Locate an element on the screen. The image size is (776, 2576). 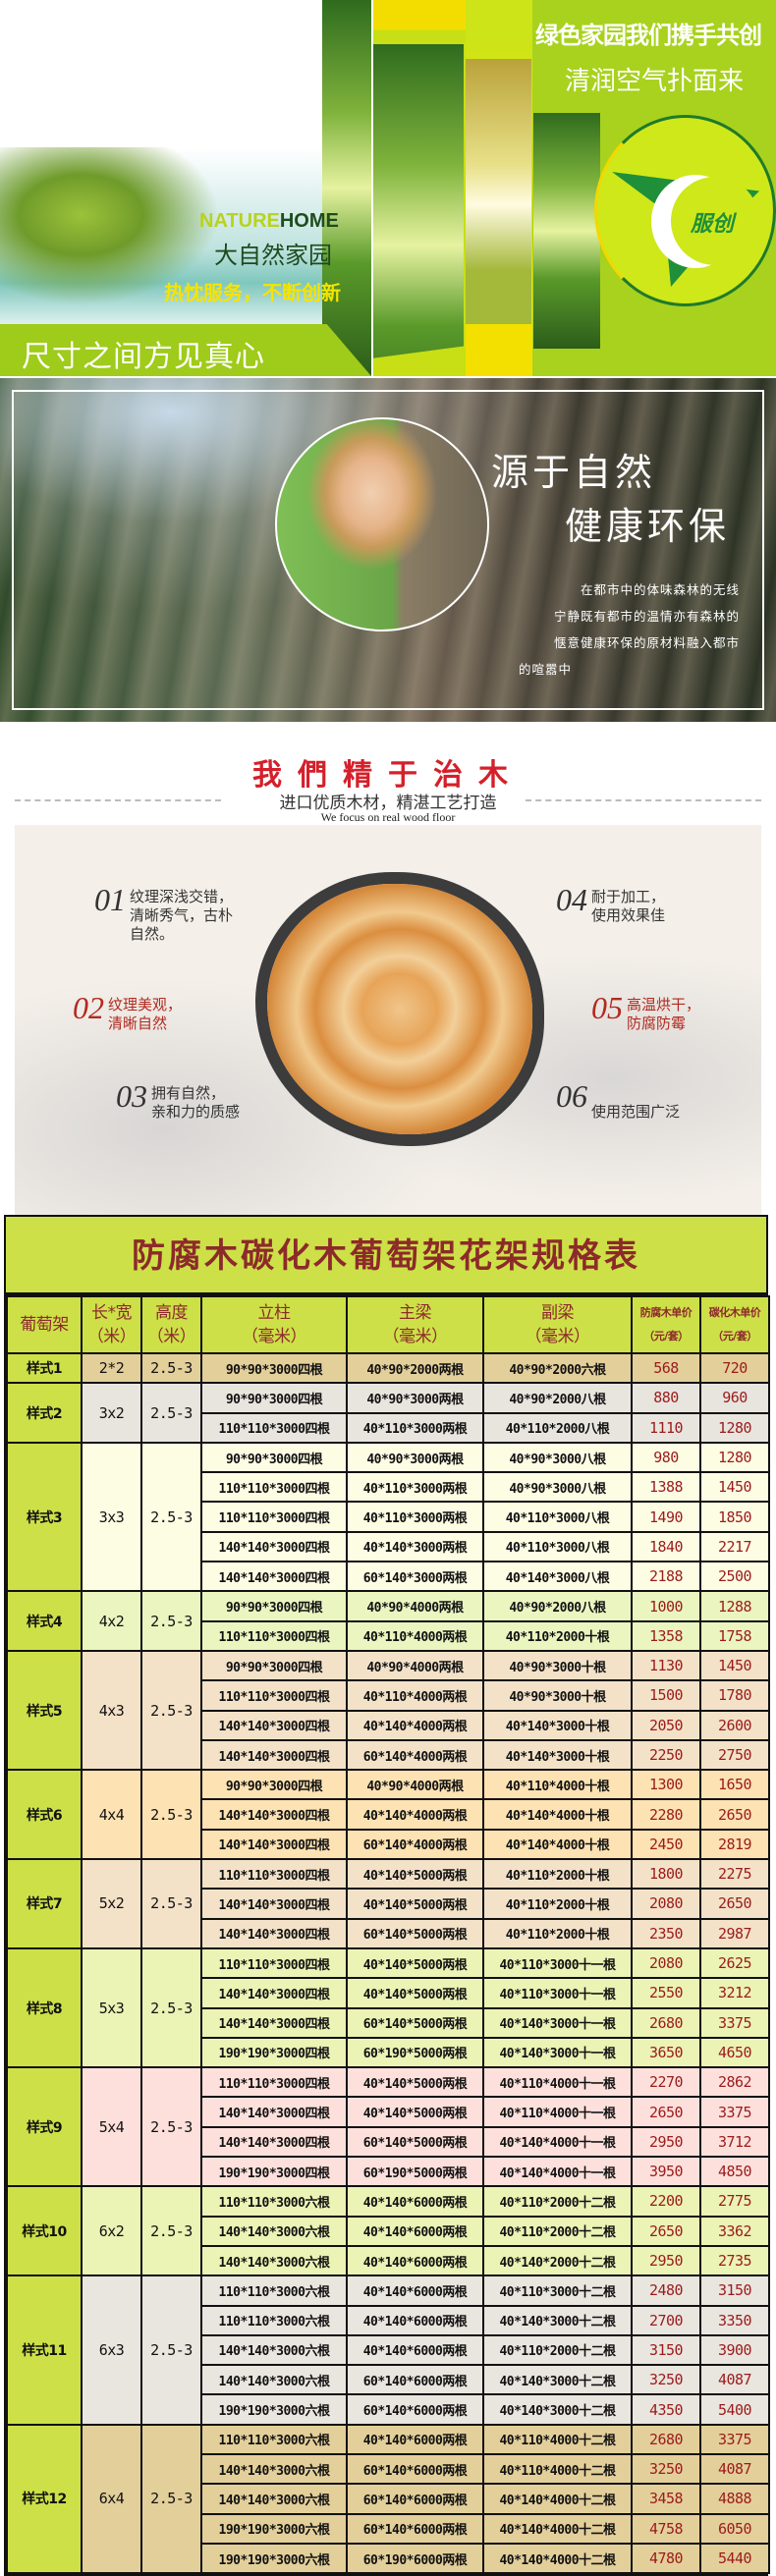
main-beam-cell: 60*190*6000两根 is located at coordinates (415, 2558).